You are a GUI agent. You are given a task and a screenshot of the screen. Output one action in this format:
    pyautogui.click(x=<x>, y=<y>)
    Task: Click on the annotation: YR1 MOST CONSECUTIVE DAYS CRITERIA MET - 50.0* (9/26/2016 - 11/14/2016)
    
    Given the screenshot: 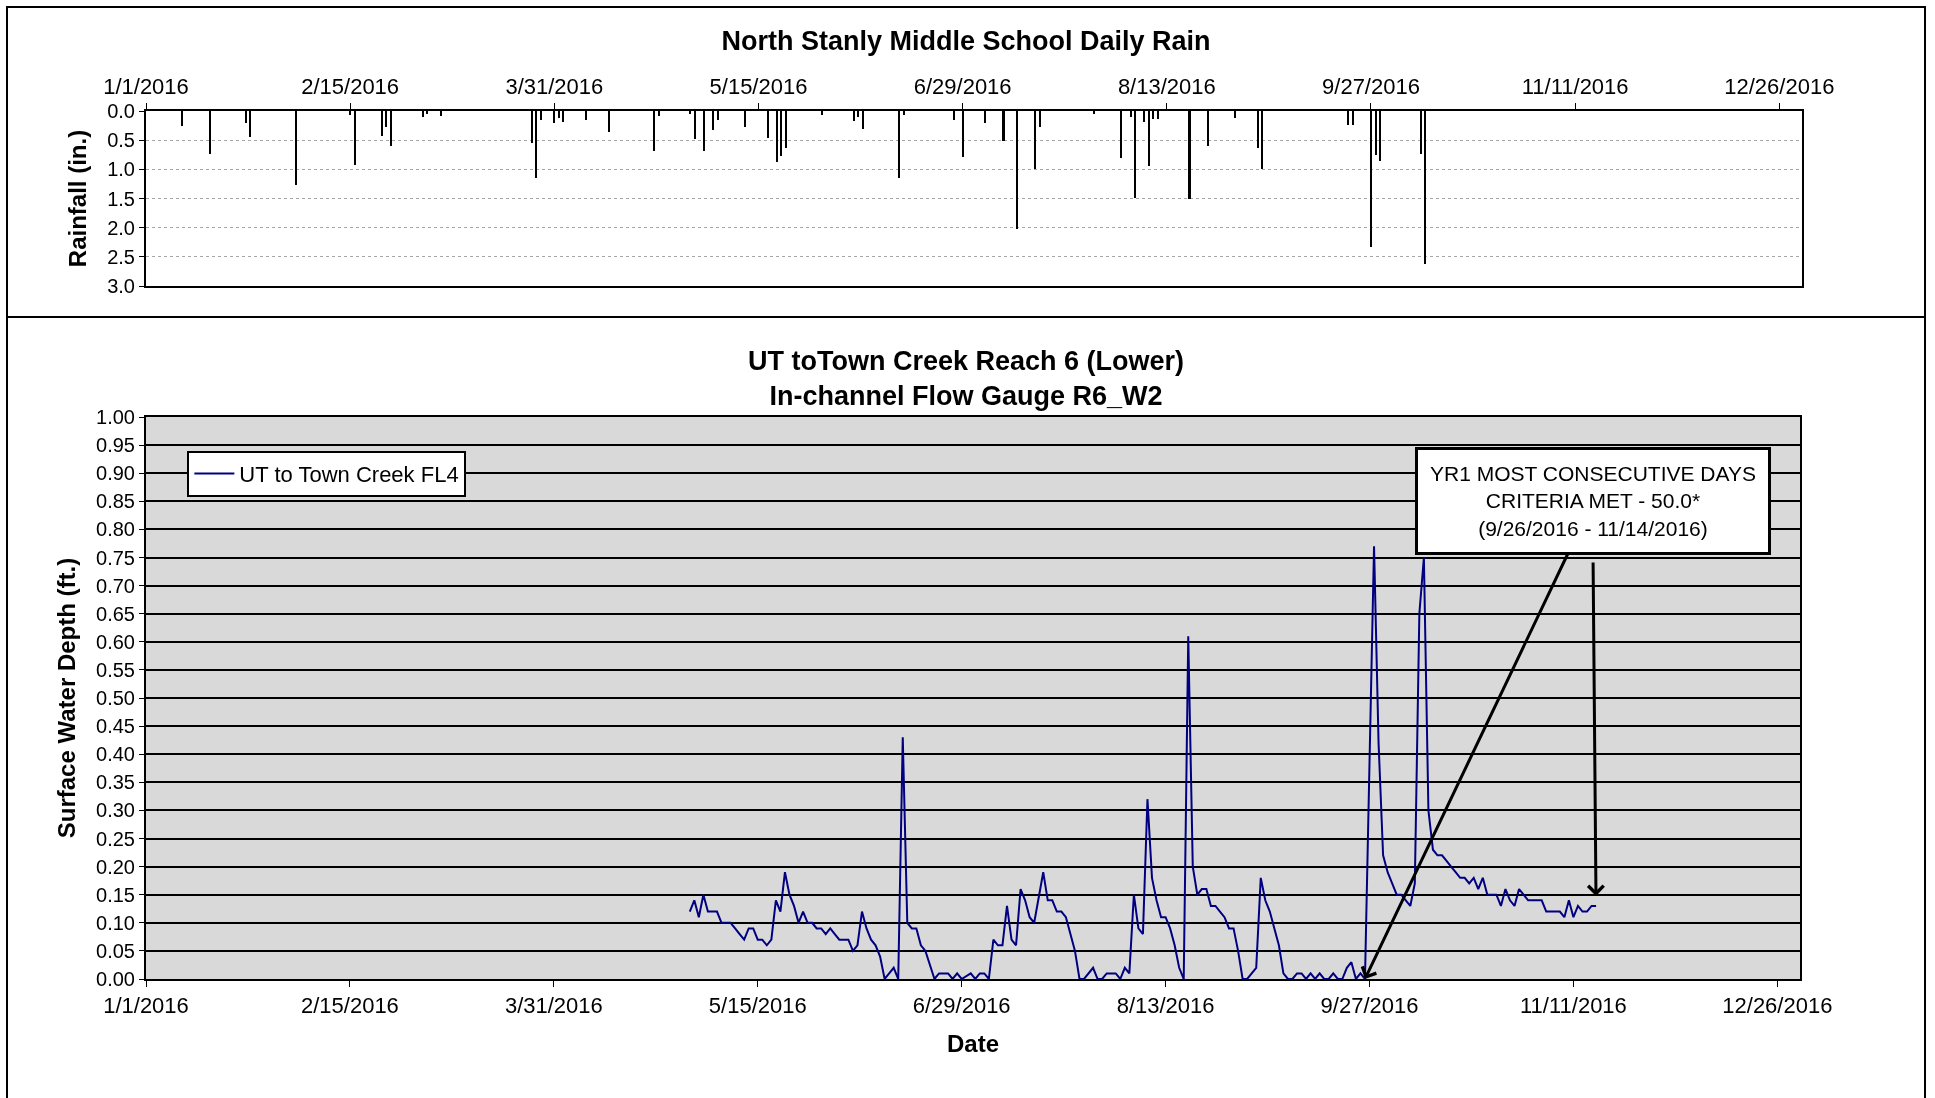 What is the action you would take?
    pyautogui.click(x=1593, y=501)
    